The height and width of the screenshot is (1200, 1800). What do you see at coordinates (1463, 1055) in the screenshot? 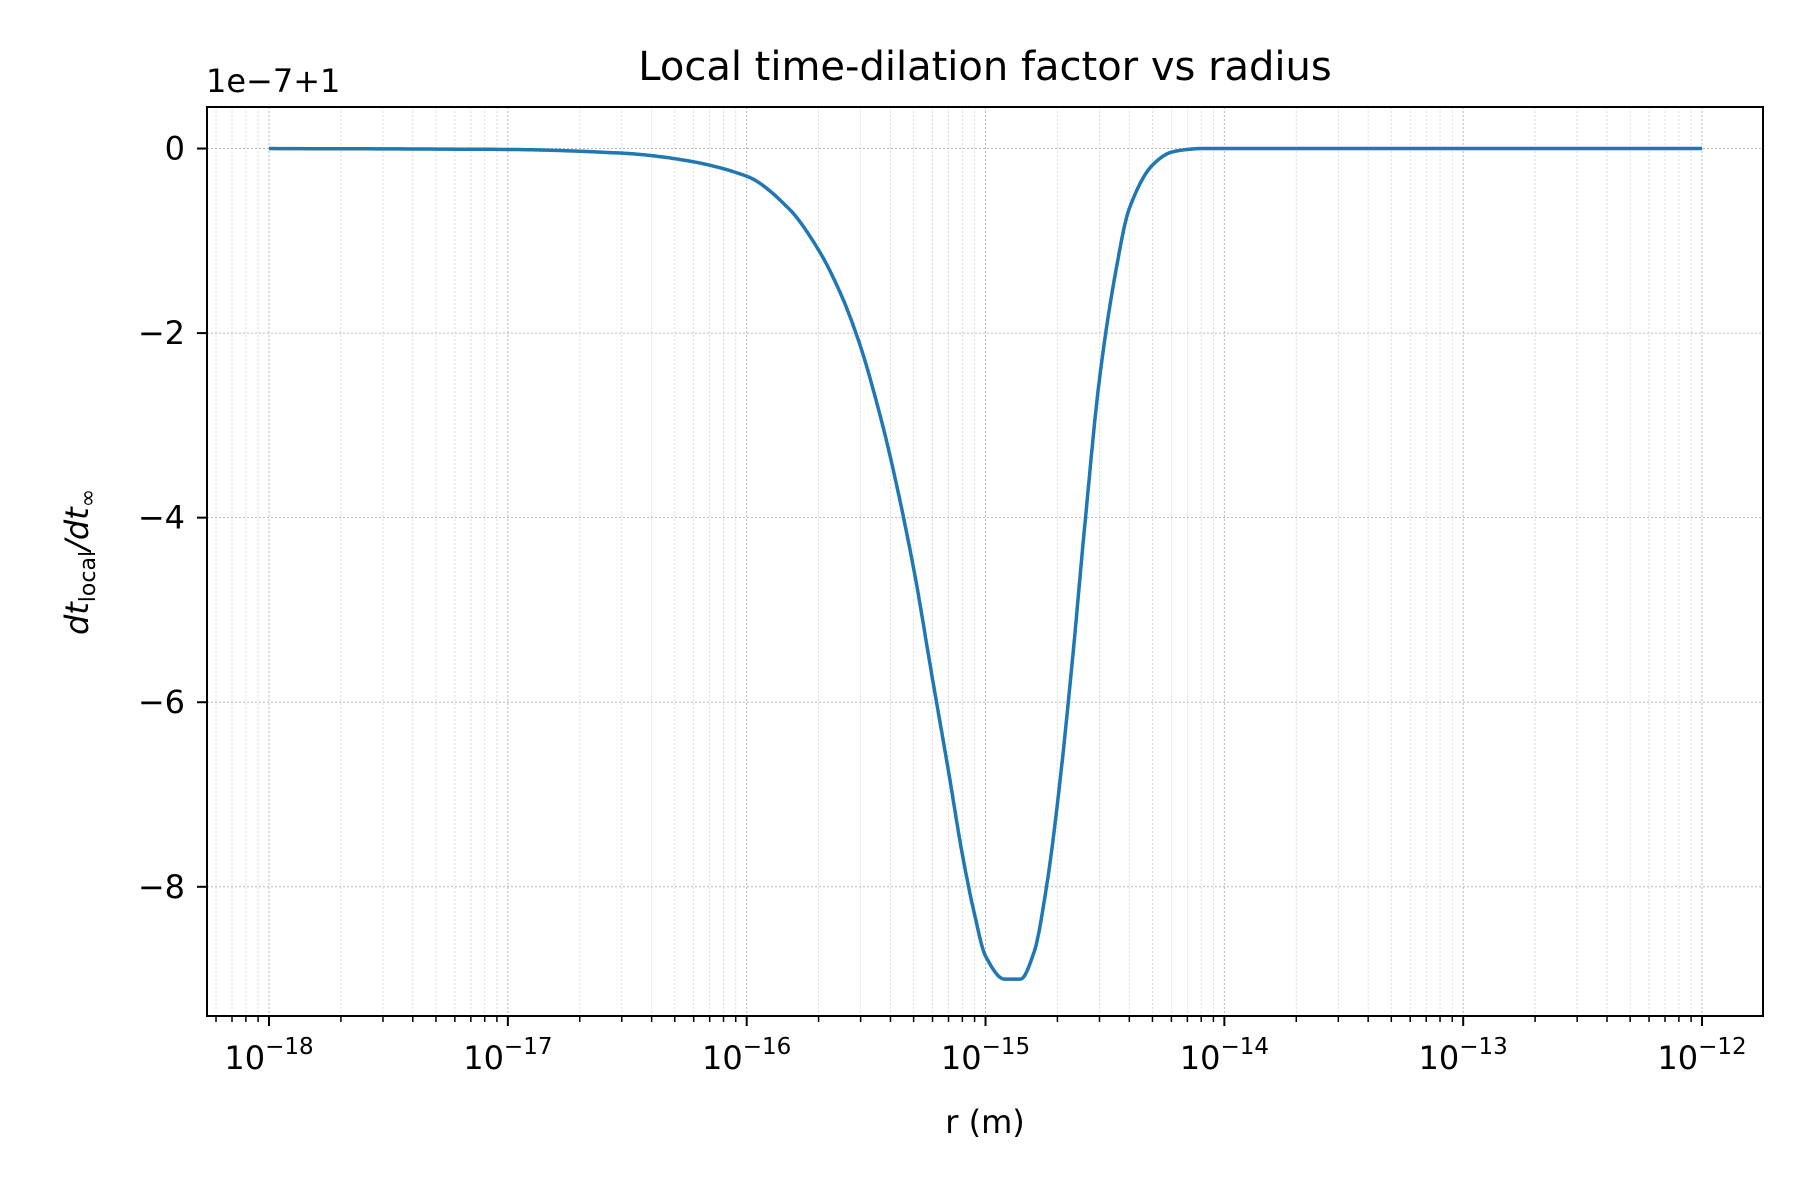
I see `x-tick-label: 10−13` at bounding box center [1463, 1055].